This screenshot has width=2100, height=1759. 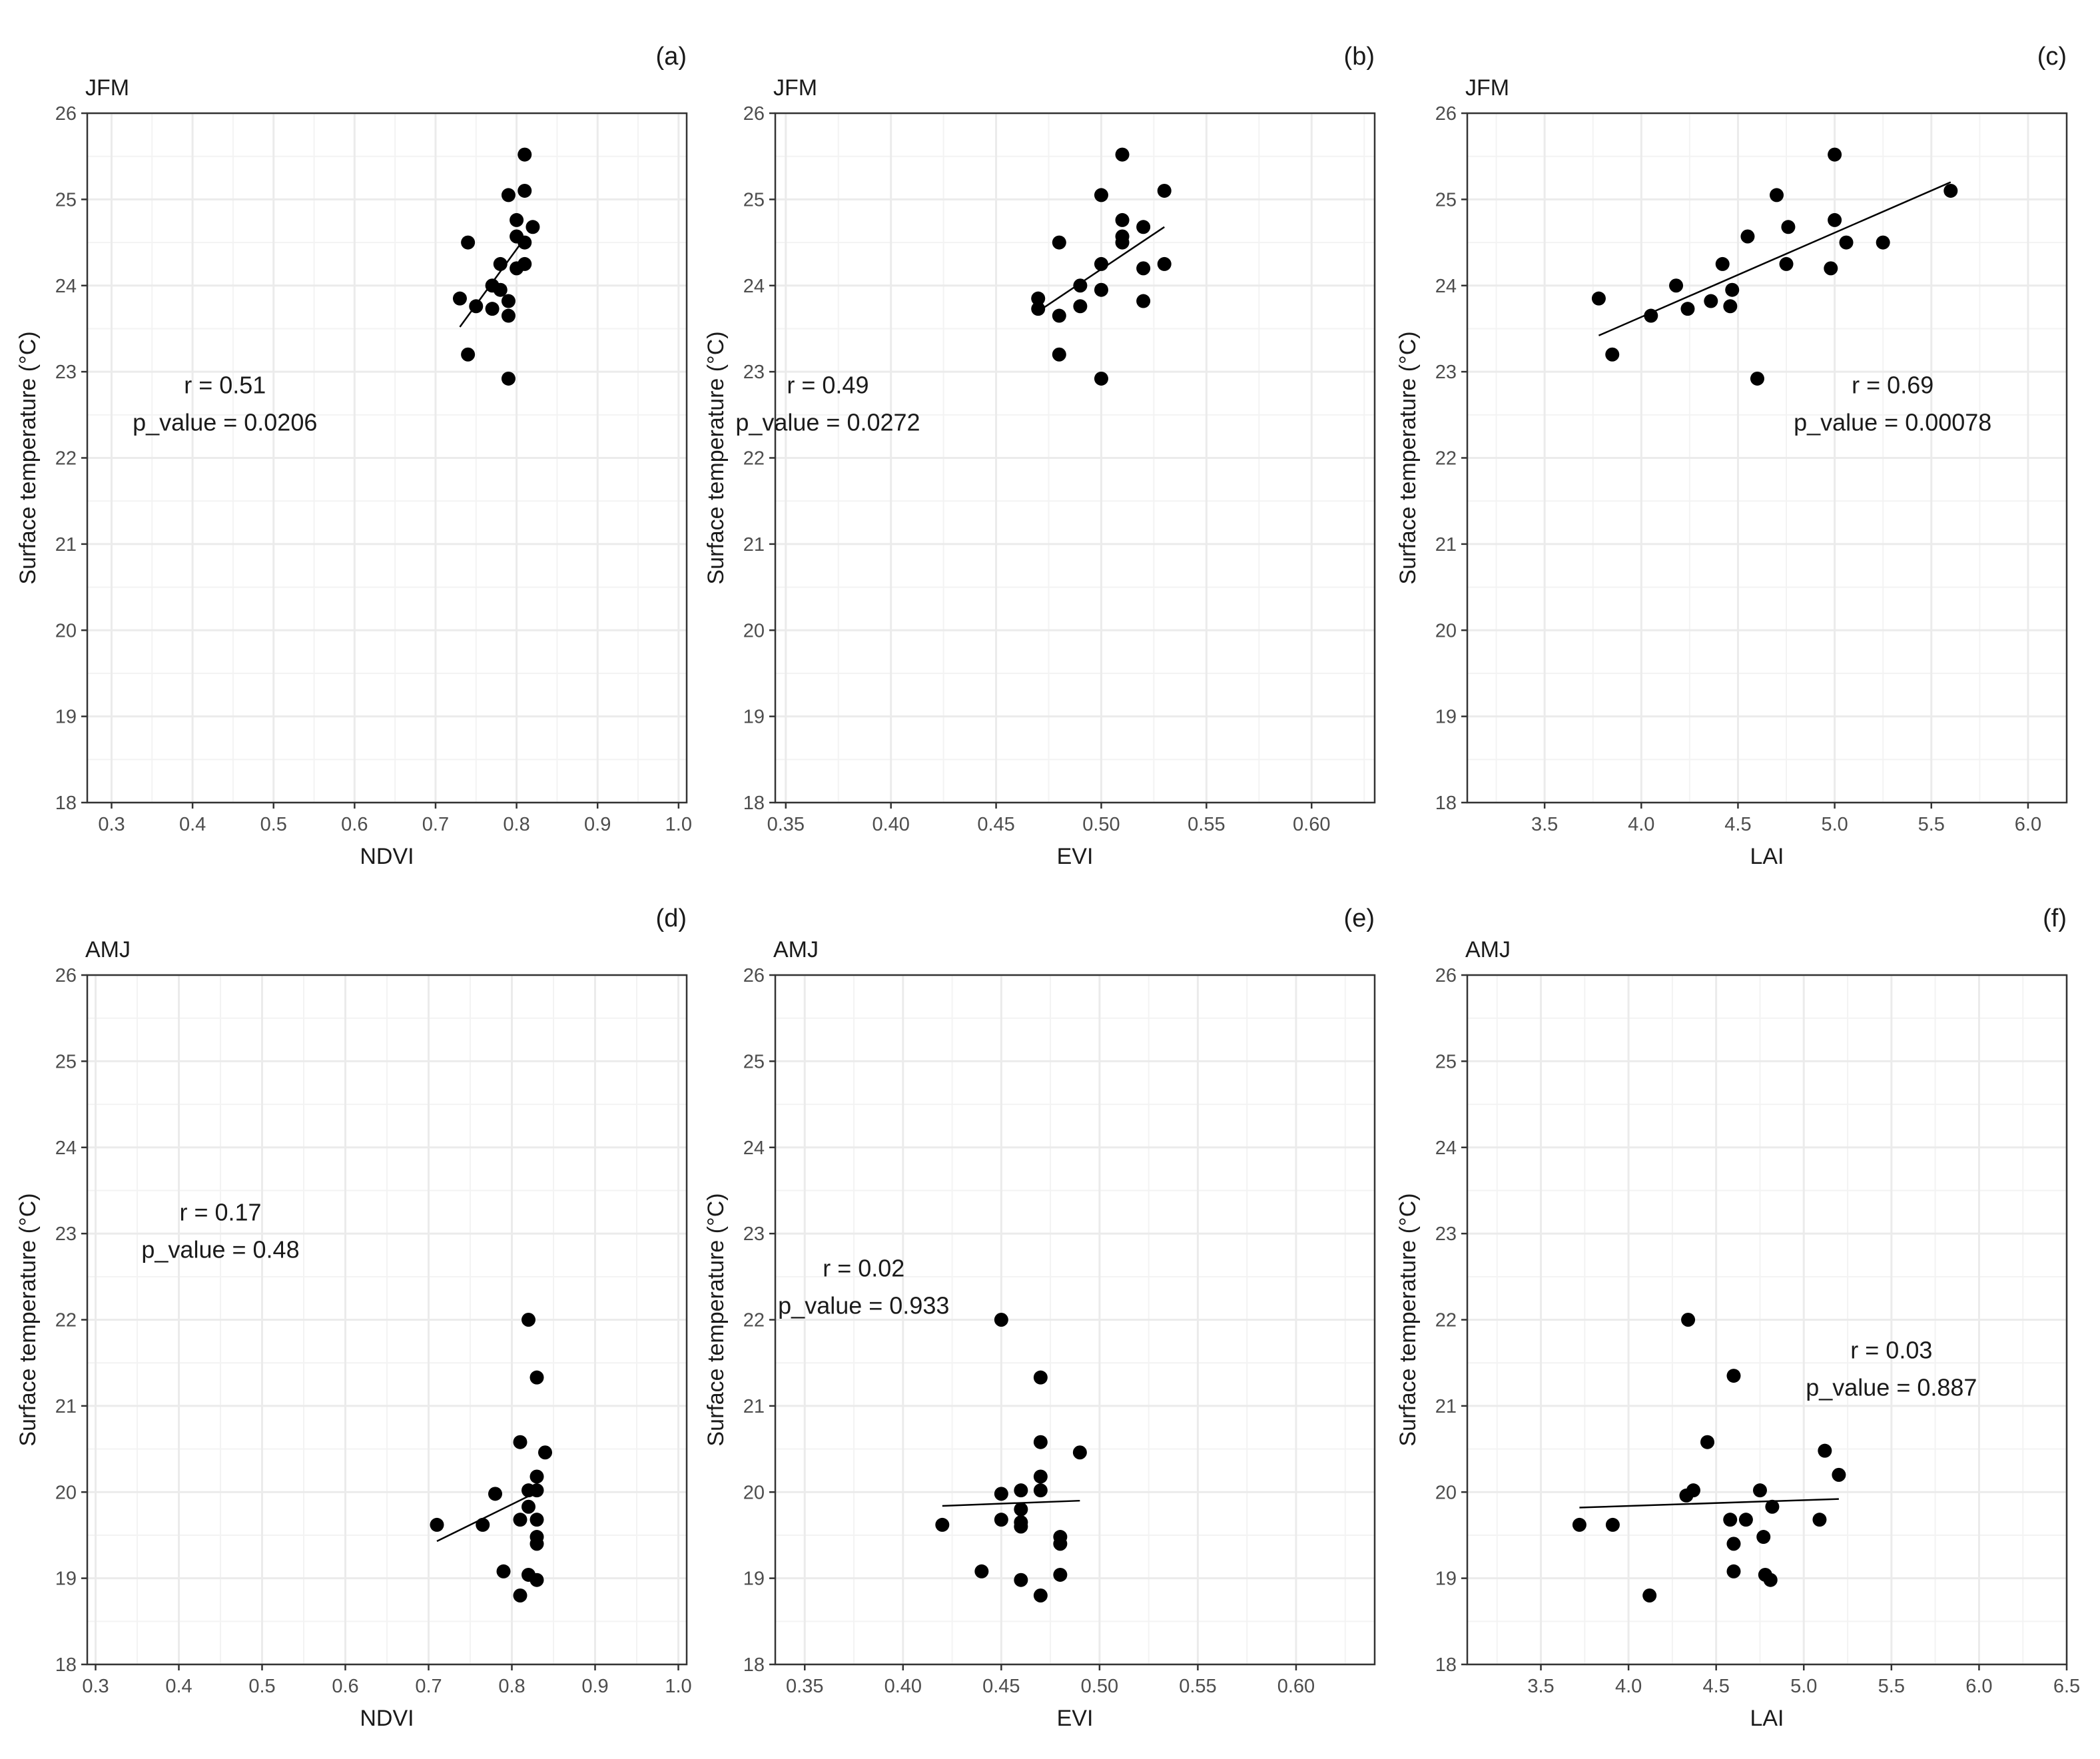 What do you see at coordinates (1544, 824) in the screenshot?
I see `x-tick-label: 3.5` at bounding box center [1544, 824].